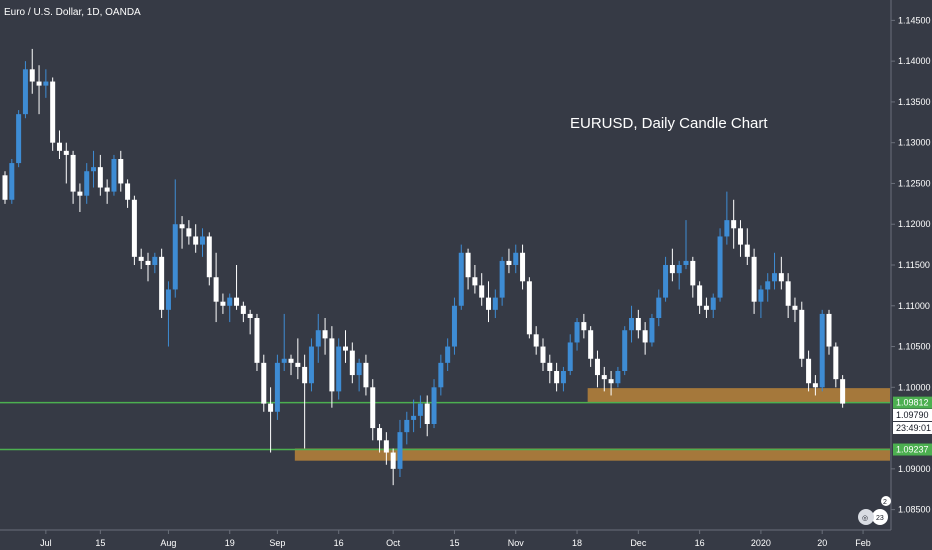 The image size is (932, 550). What do you see at coordinates (874, 510) in the screenshot?
I see `tradingview-badge: 2 ◎ 23` at bounding box center [874, 510].